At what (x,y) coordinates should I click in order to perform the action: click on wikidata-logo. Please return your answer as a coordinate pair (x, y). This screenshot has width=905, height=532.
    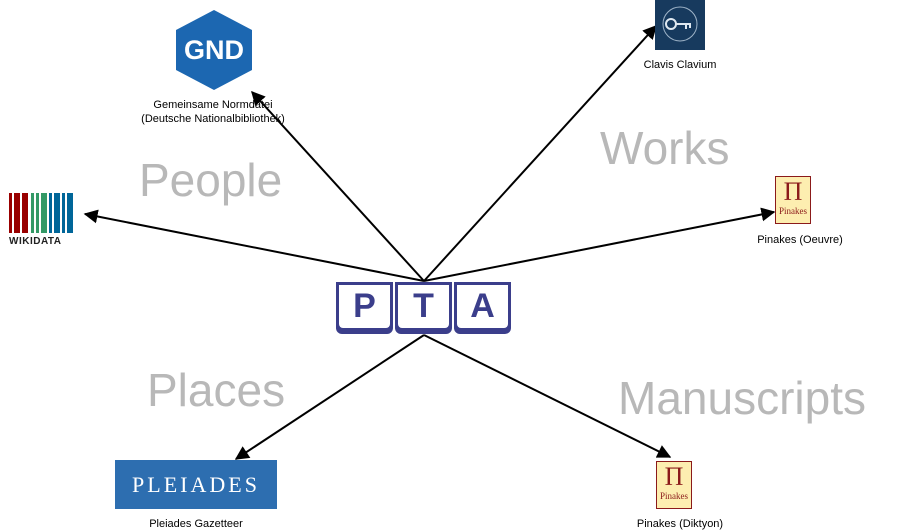
    Looking at the image, I should click on (43, 214).